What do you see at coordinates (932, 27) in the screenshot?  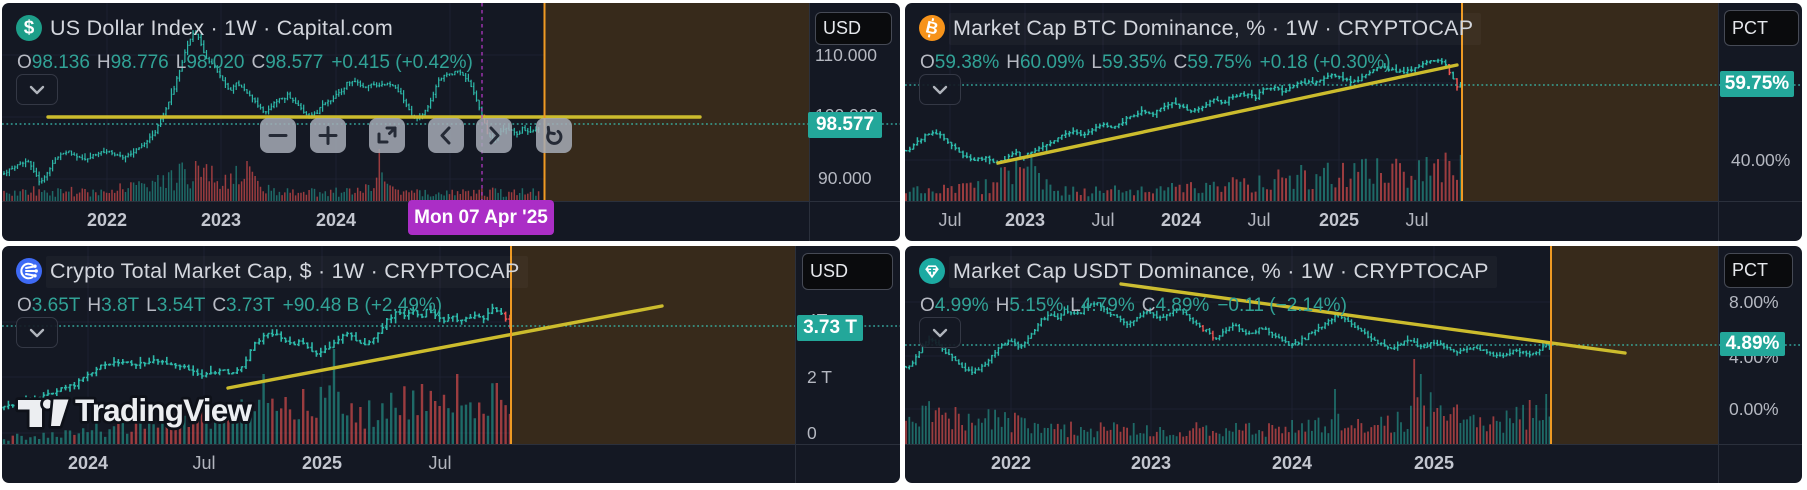 I see `svg-text: B` at bounding box center [932, 27].